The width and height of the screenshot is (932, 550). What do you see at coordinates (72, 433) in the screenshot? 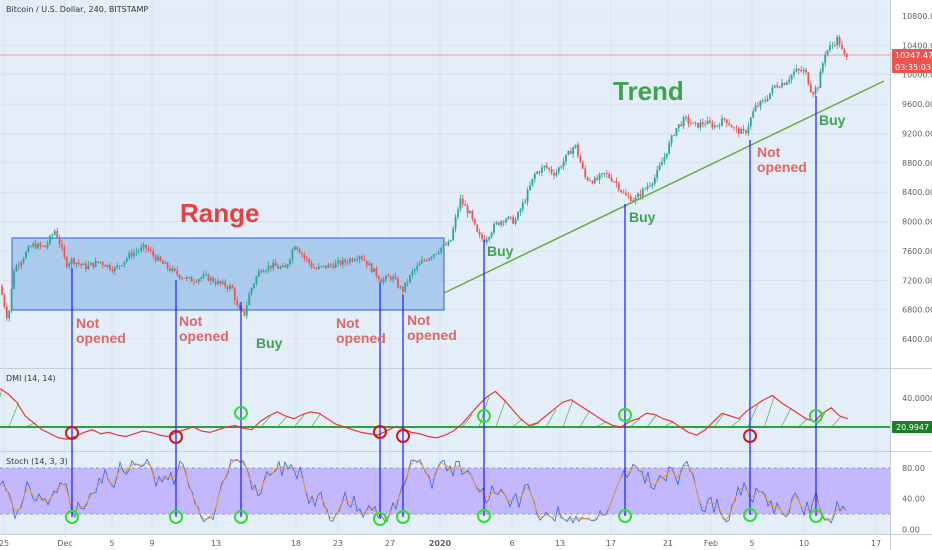
I see `dmi-signal-circle` at bounding box center [72, 433].